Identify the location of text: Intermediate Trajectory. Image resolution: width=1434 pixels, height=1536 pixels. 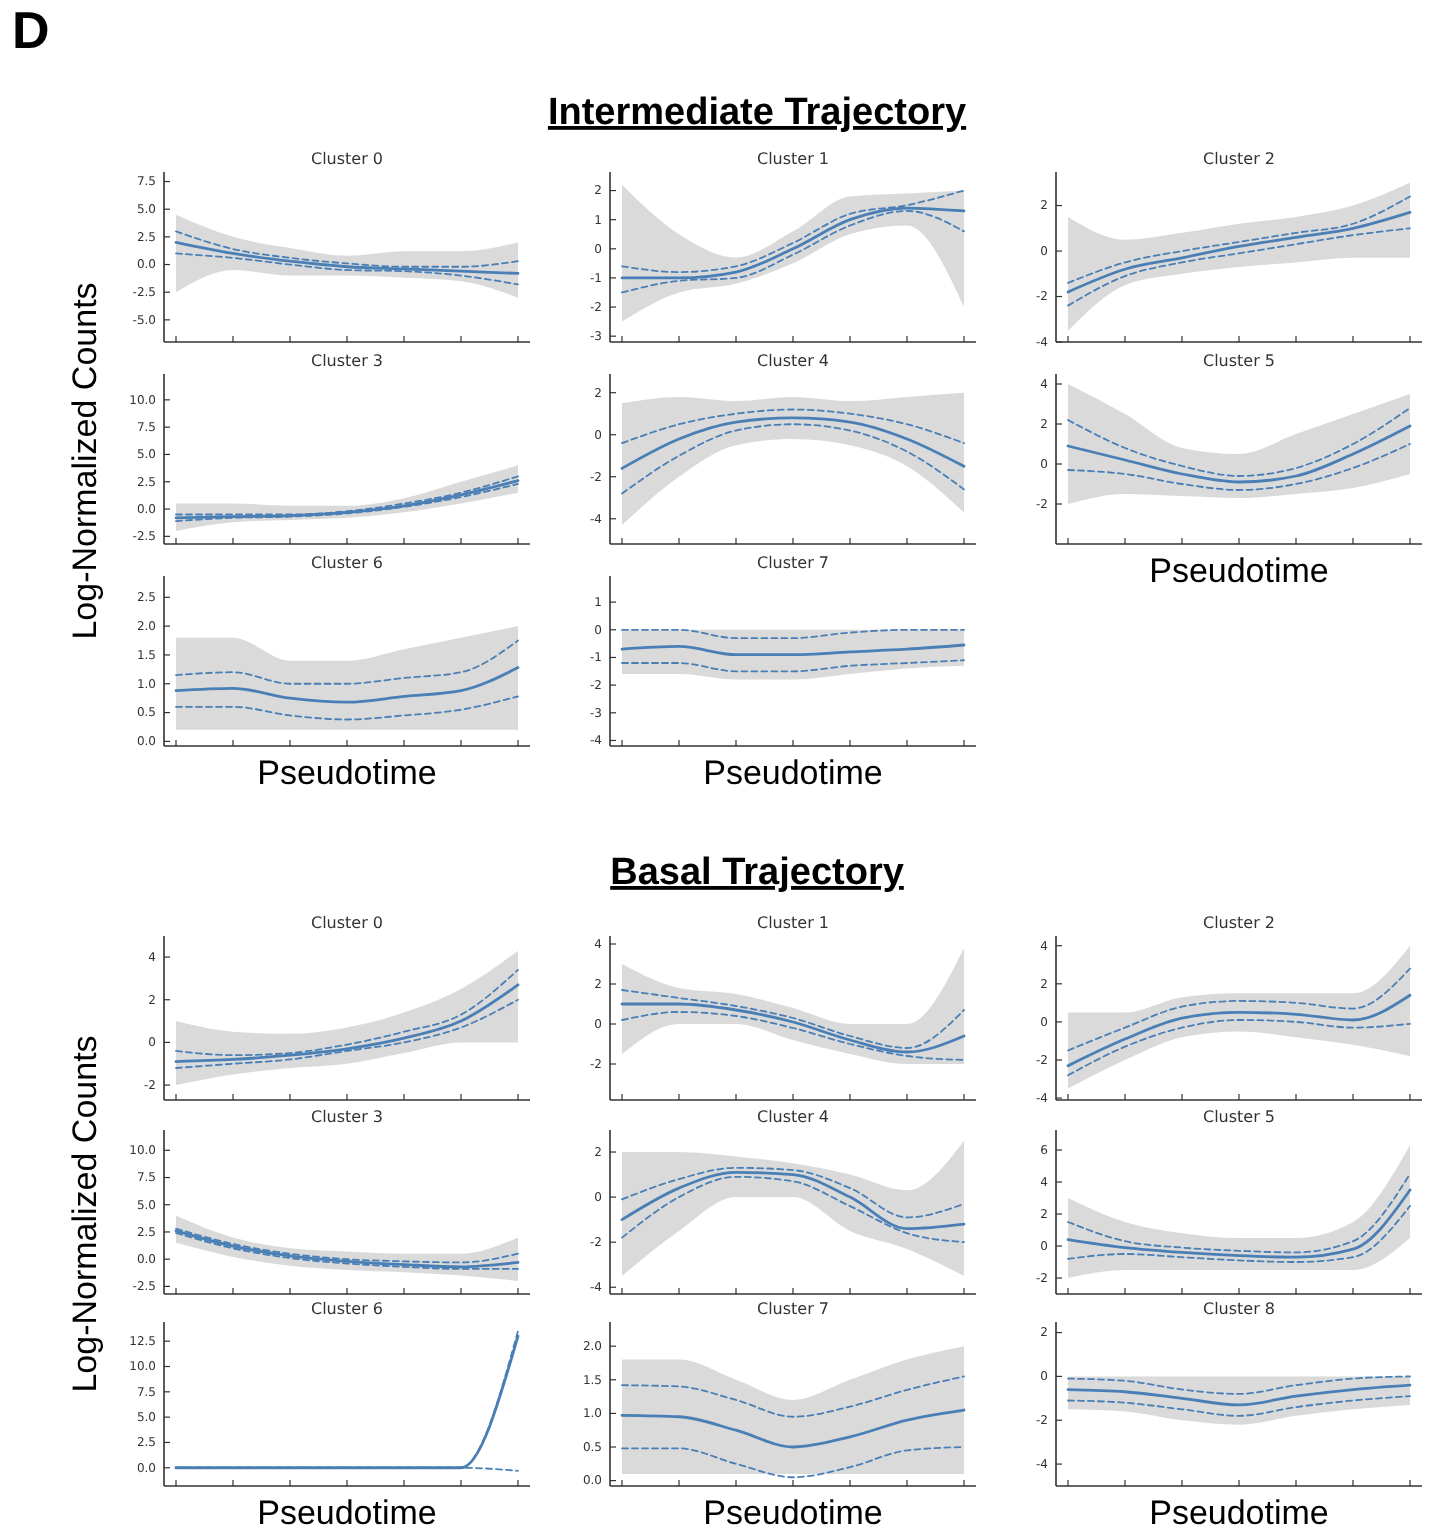
(757, 113).